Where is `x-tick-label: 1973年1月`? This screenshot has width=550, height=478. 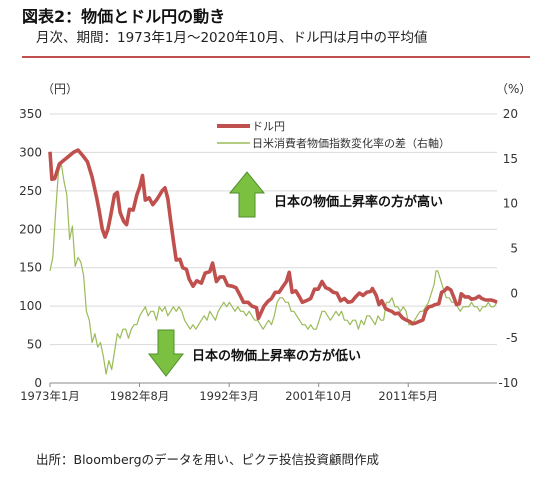
x-tick-label: 1973年1月 is located at coordinates (50, 396).